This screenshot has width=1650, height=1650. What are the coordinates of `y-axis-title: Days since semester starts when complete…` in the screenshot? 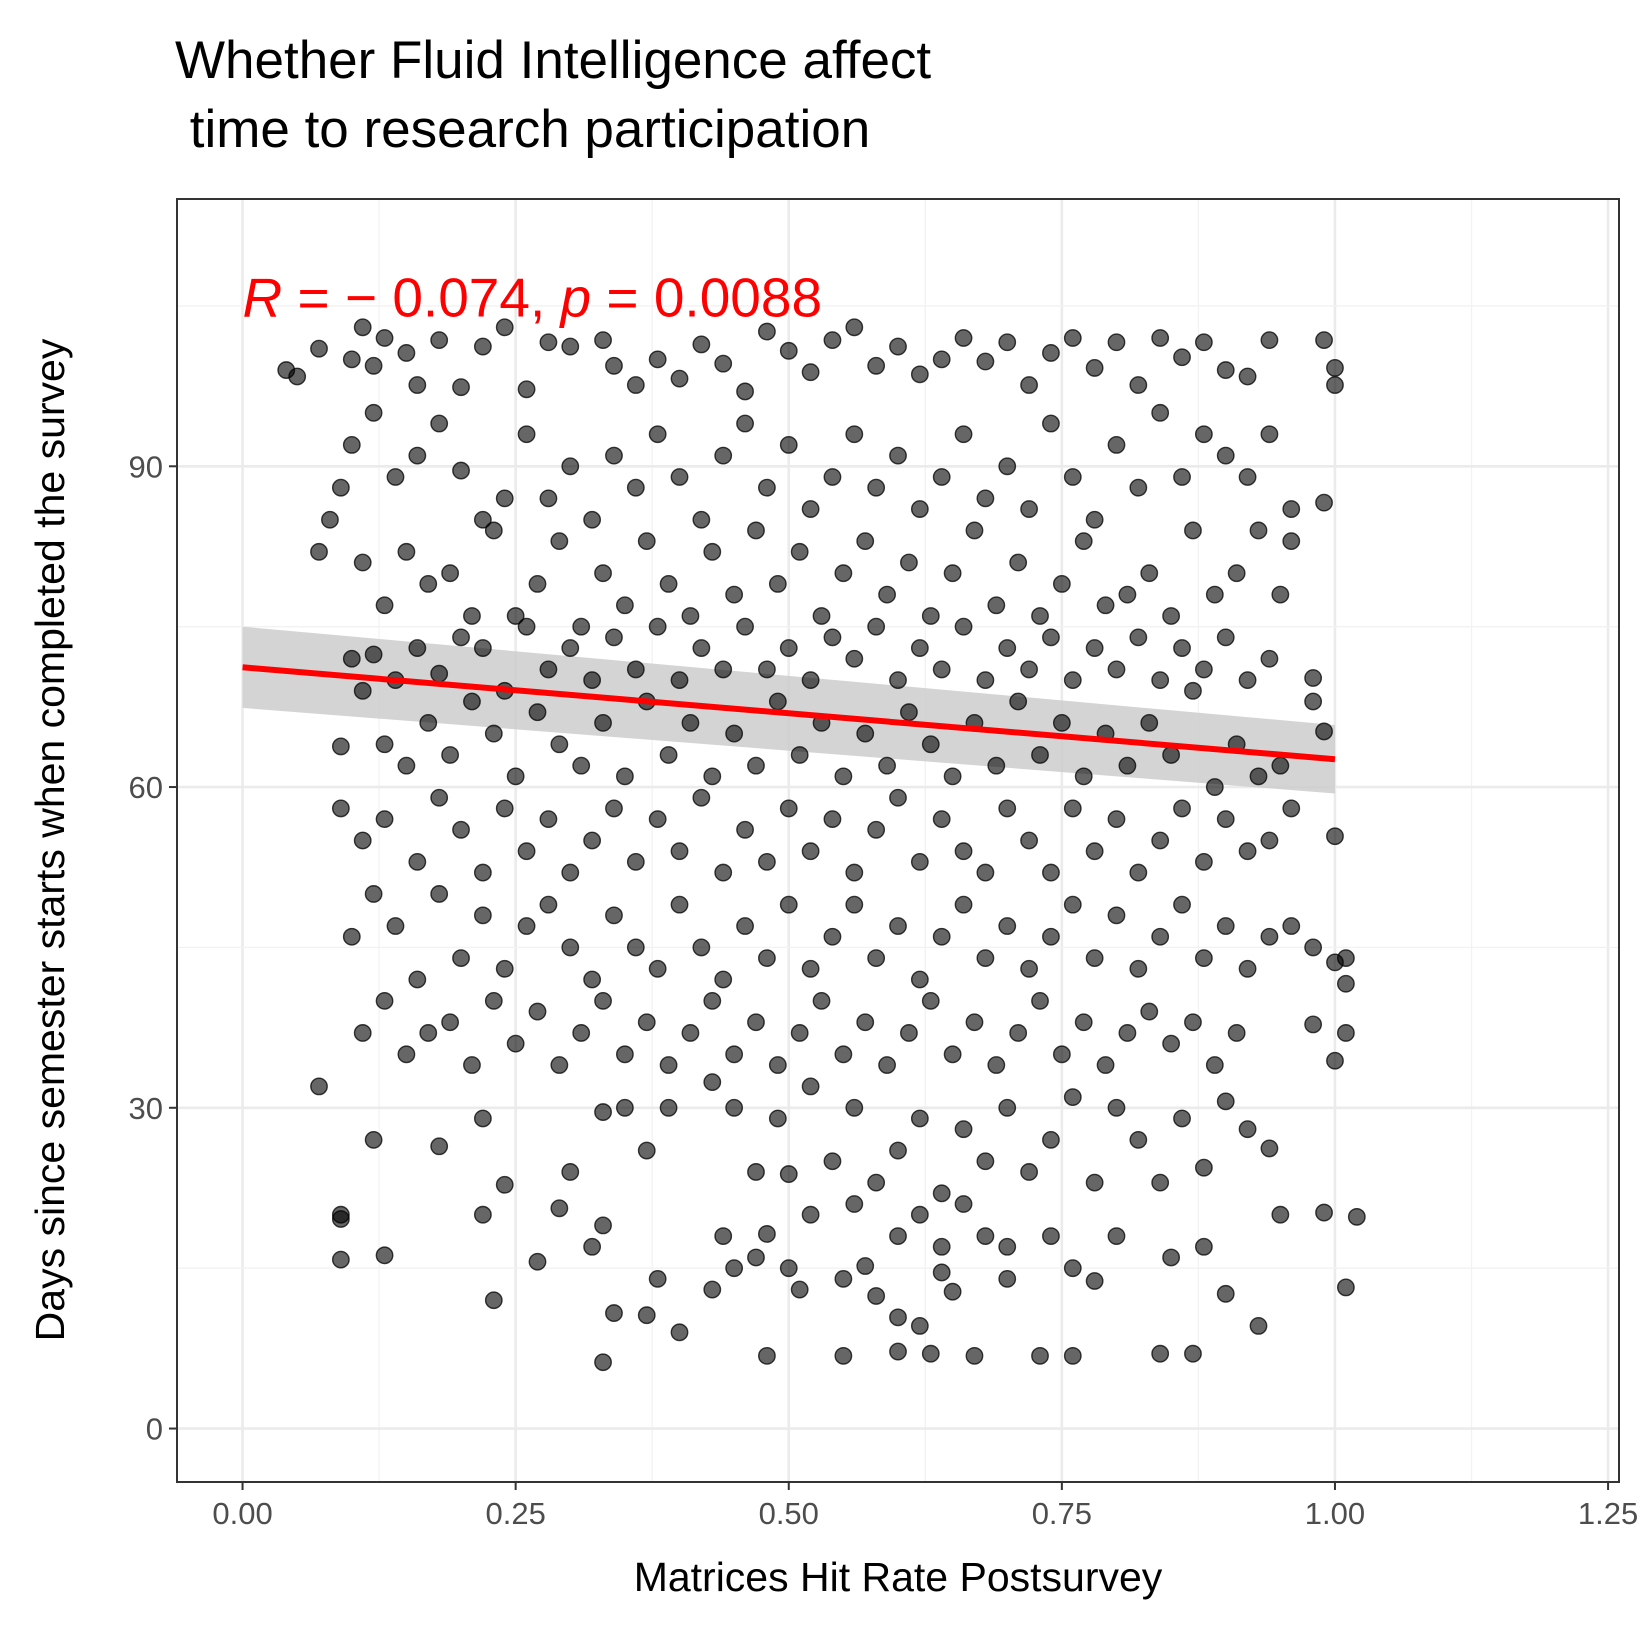 It's located at (50, 839).